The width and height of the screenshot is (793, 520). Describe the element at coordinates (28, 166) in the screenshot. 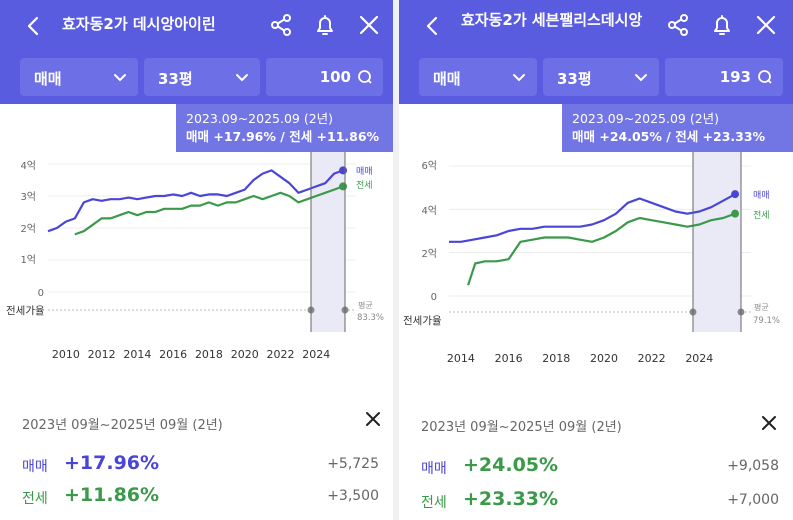

I see `y-tick: 4억` at that location.